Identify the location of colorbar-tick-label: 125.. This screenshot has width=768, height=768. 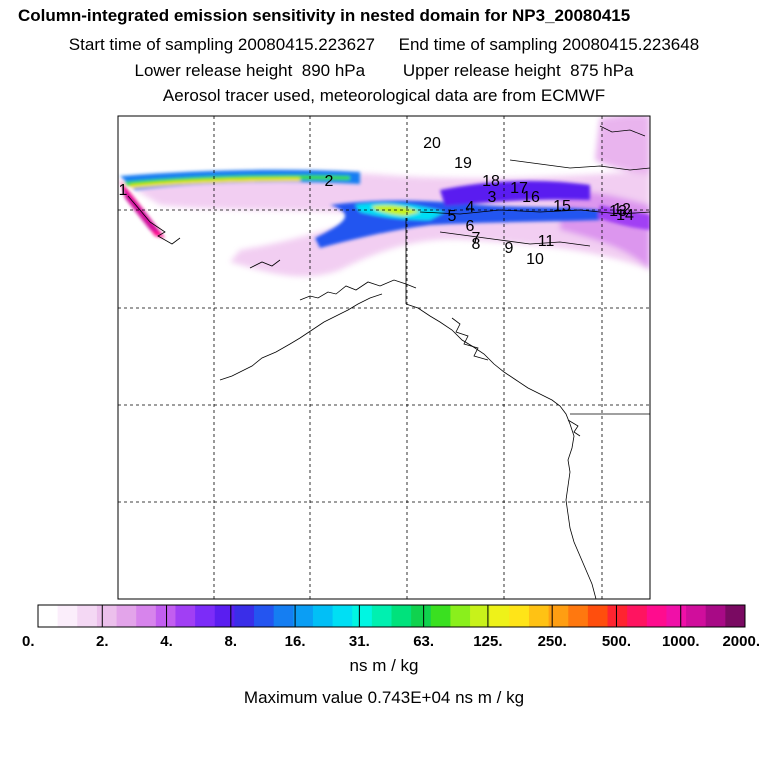
(487, 641).